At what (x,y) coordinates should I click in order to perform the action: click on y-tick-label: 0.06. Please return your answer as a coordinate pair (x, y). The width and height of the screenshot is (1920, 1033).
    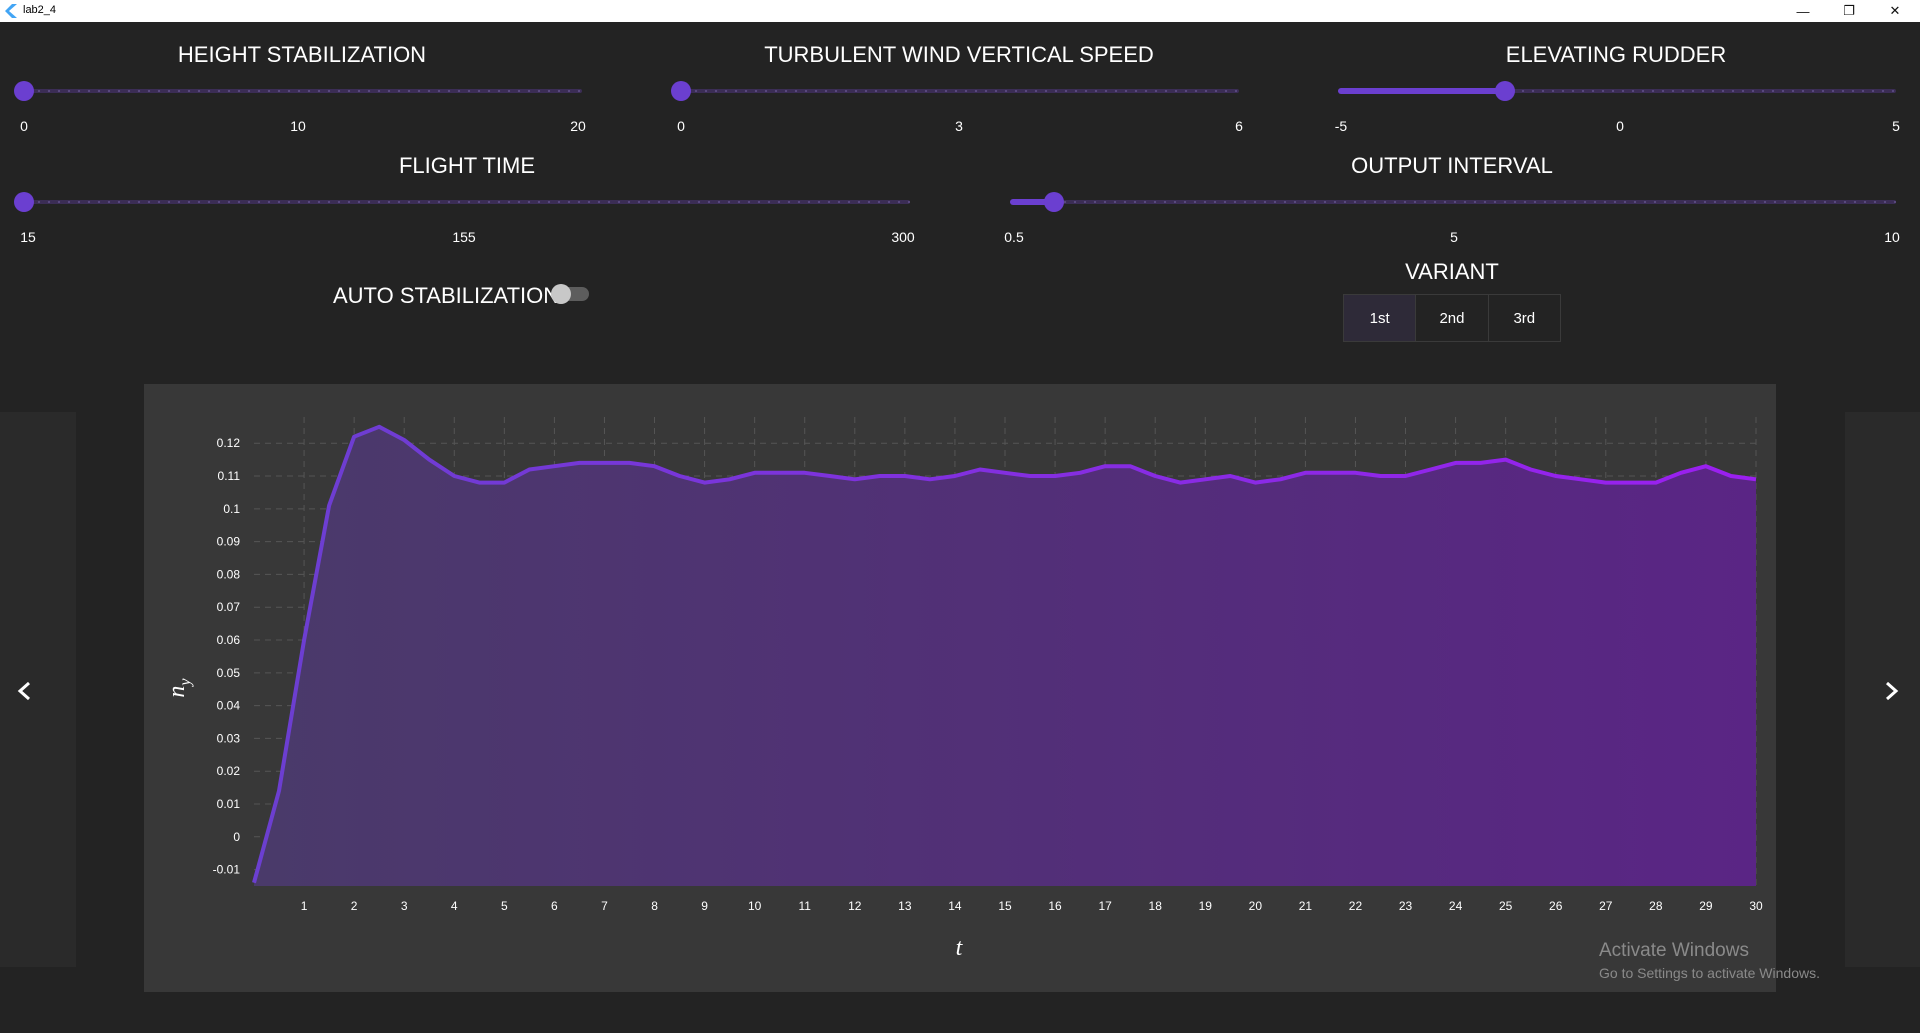
    Looking at the image, I should click on (229, 640).